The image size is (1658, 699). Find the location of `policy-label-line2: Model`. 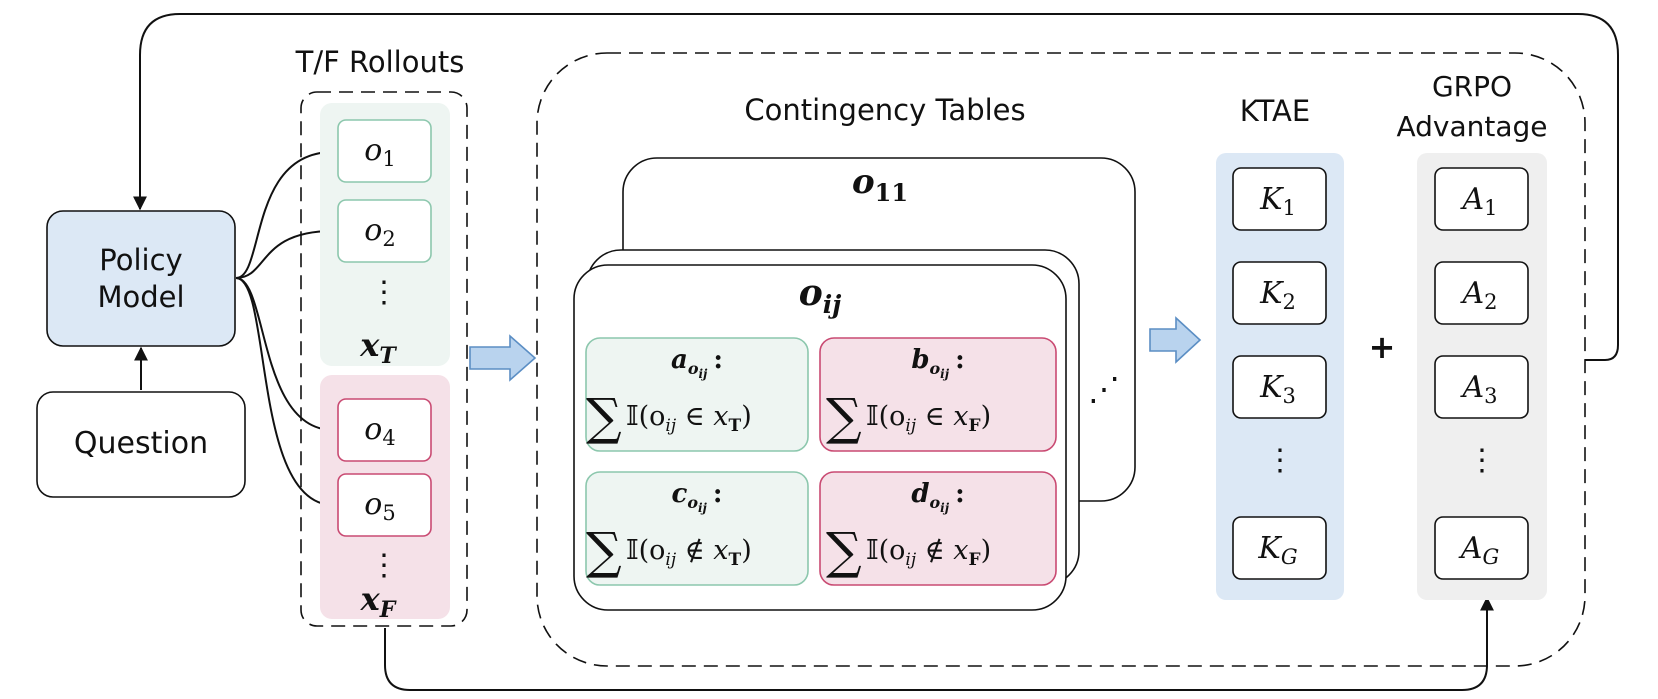

policy-label-line2: Model is located at coordinates (140, 297).